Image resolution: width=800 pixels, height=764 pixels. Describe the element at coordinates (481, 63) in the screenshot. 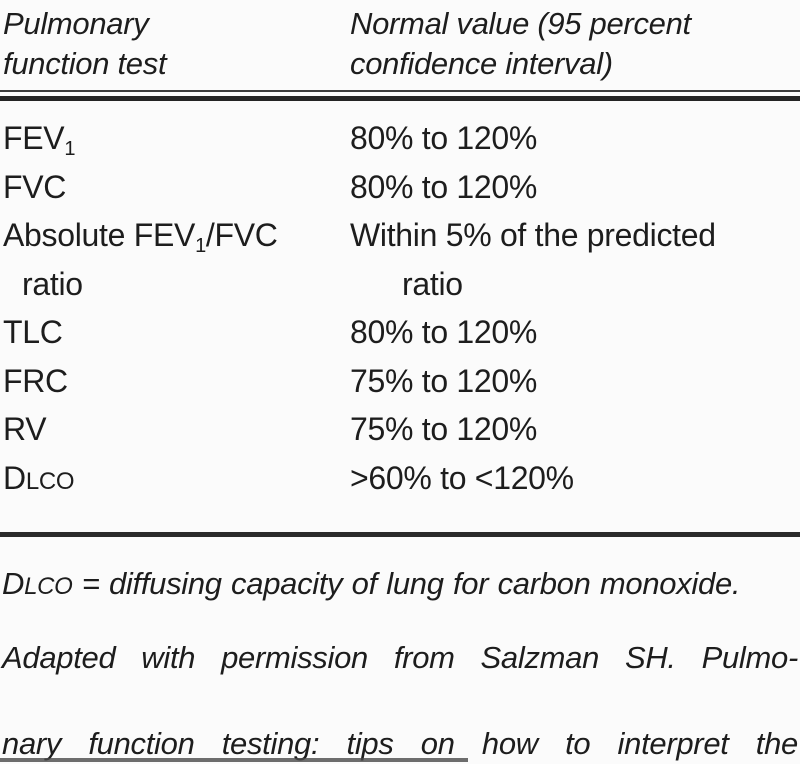

I see `header-value-line2: confidence interval)` at that location.